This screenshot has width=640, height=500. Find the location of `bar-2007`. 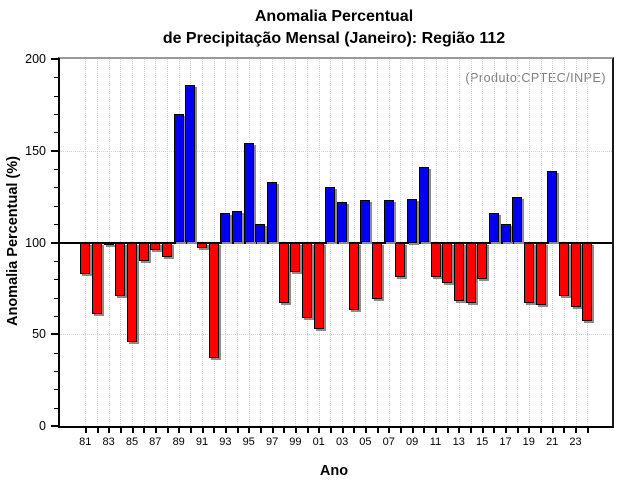

bar-2007 is located at coordinates (388, 221).